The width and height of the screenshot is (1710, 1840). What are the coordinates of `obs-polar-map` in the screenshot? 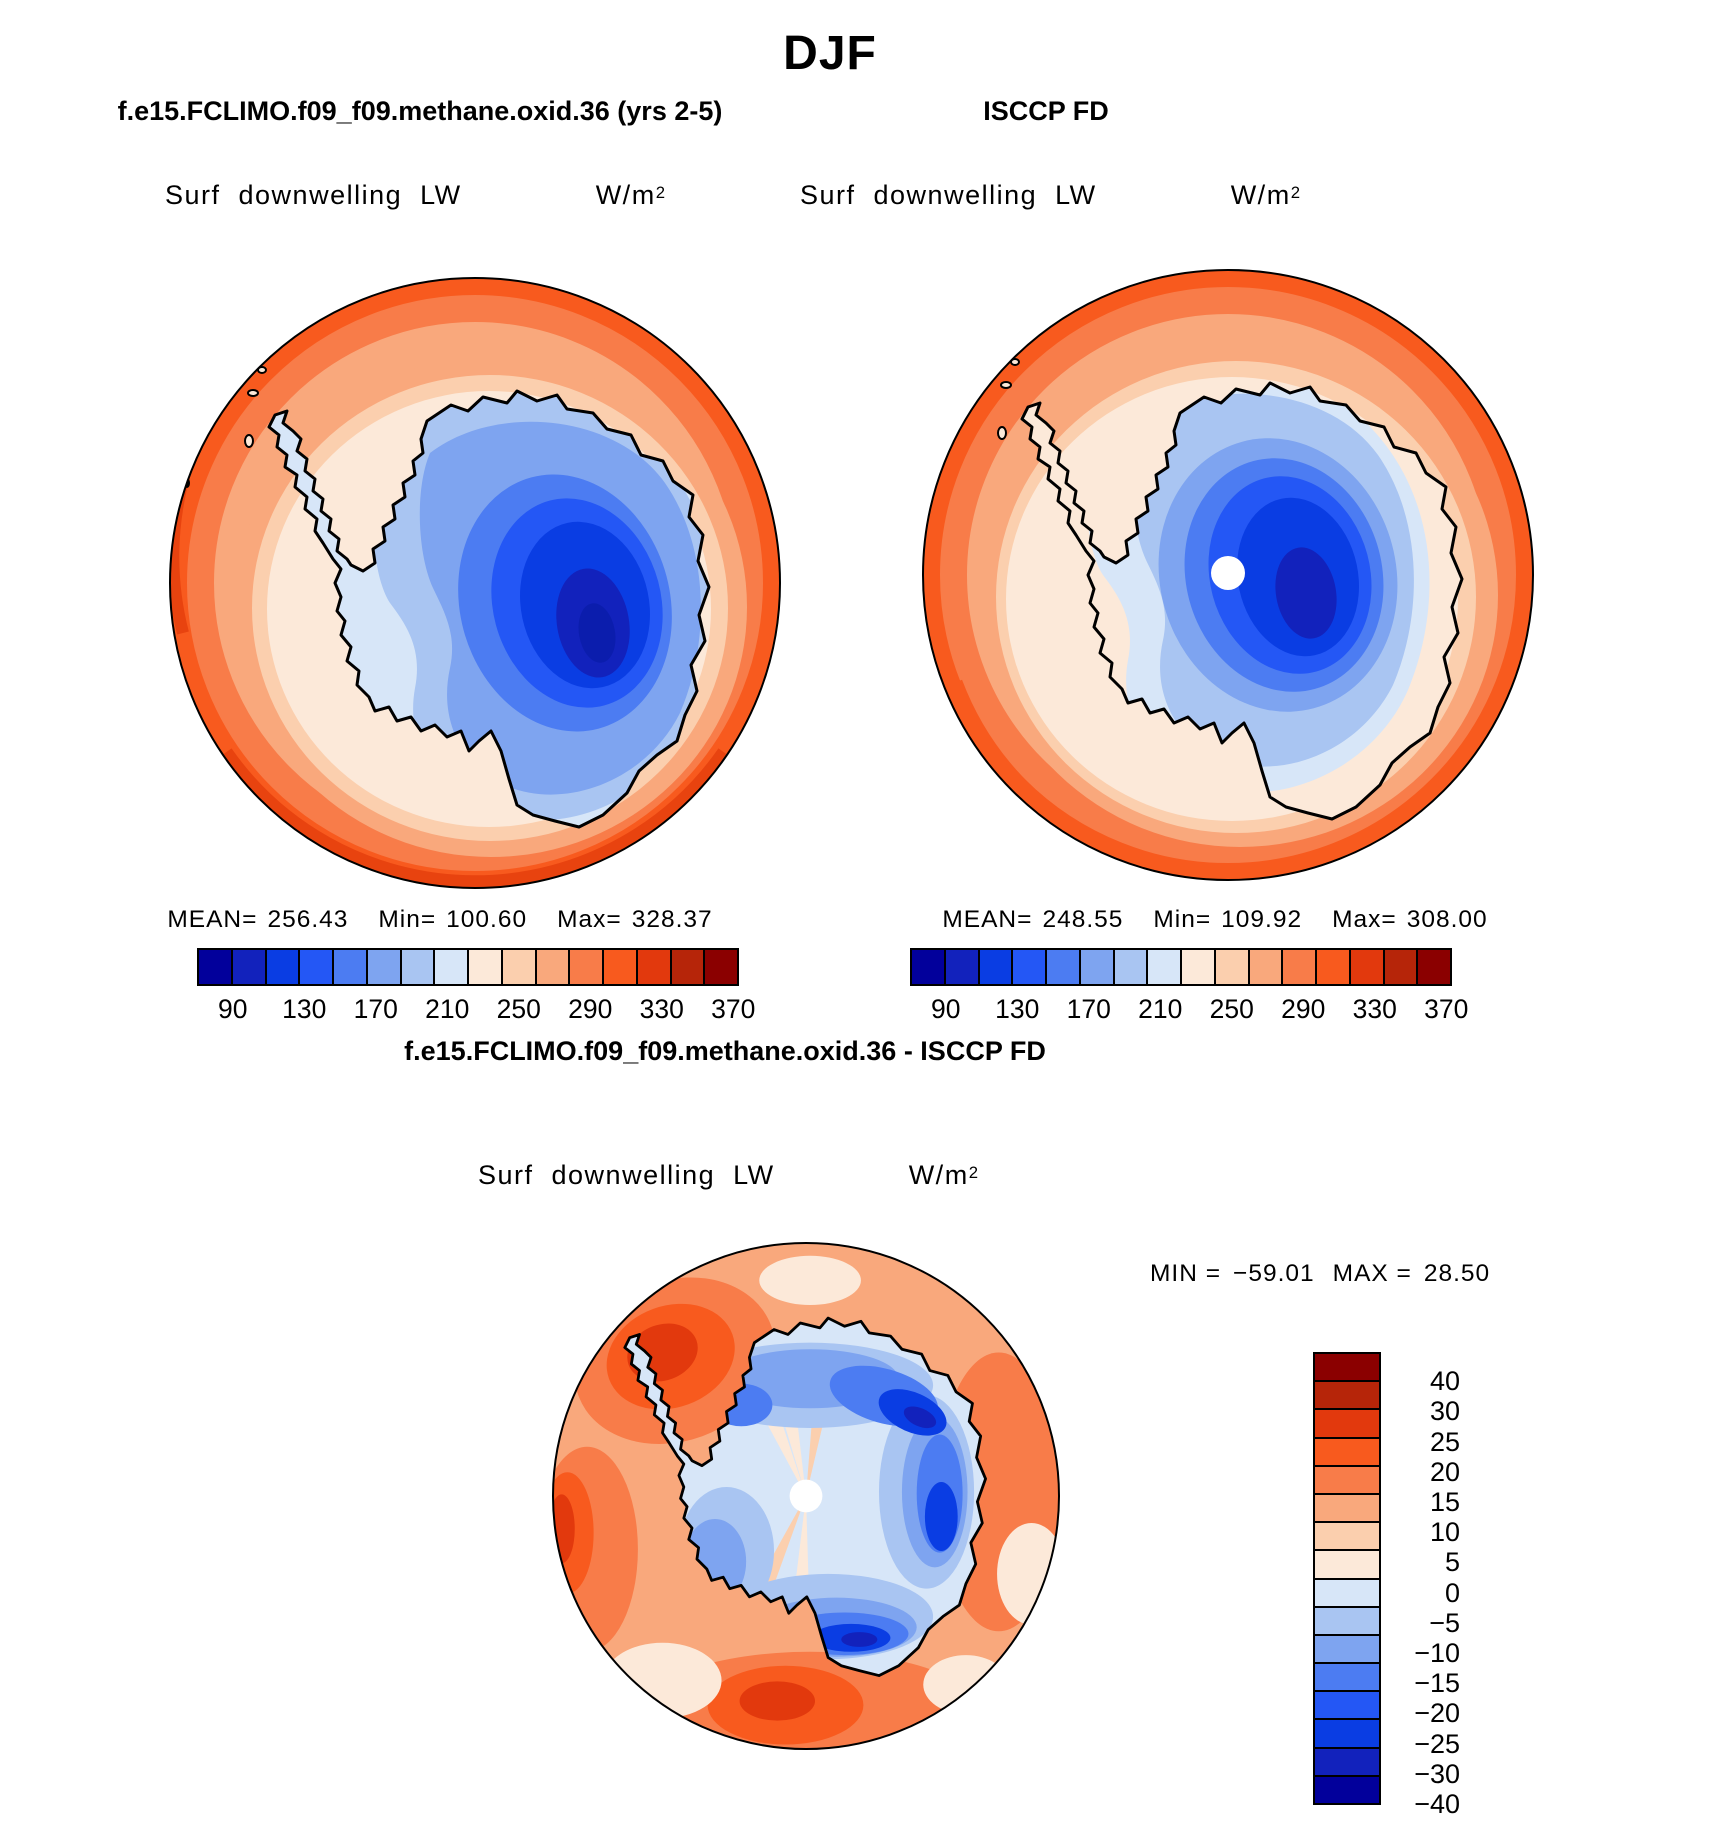 It's located at (1228, 575).